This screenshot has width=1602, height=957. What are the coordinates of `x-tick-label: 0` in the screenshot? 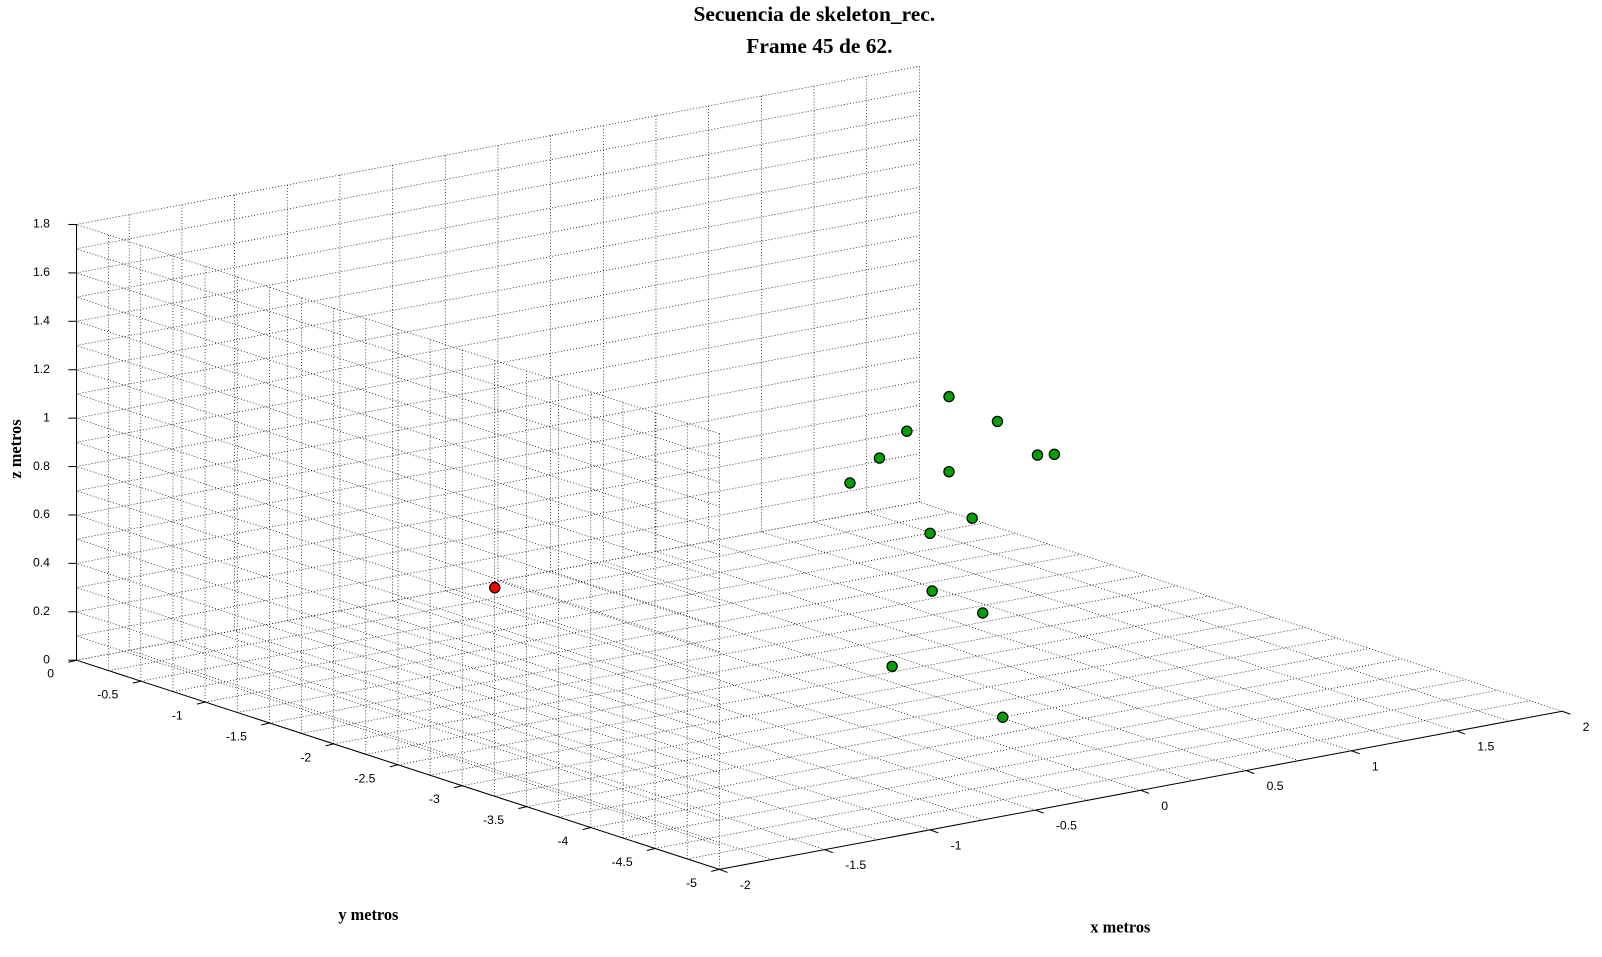 It's located at (1164, 806).